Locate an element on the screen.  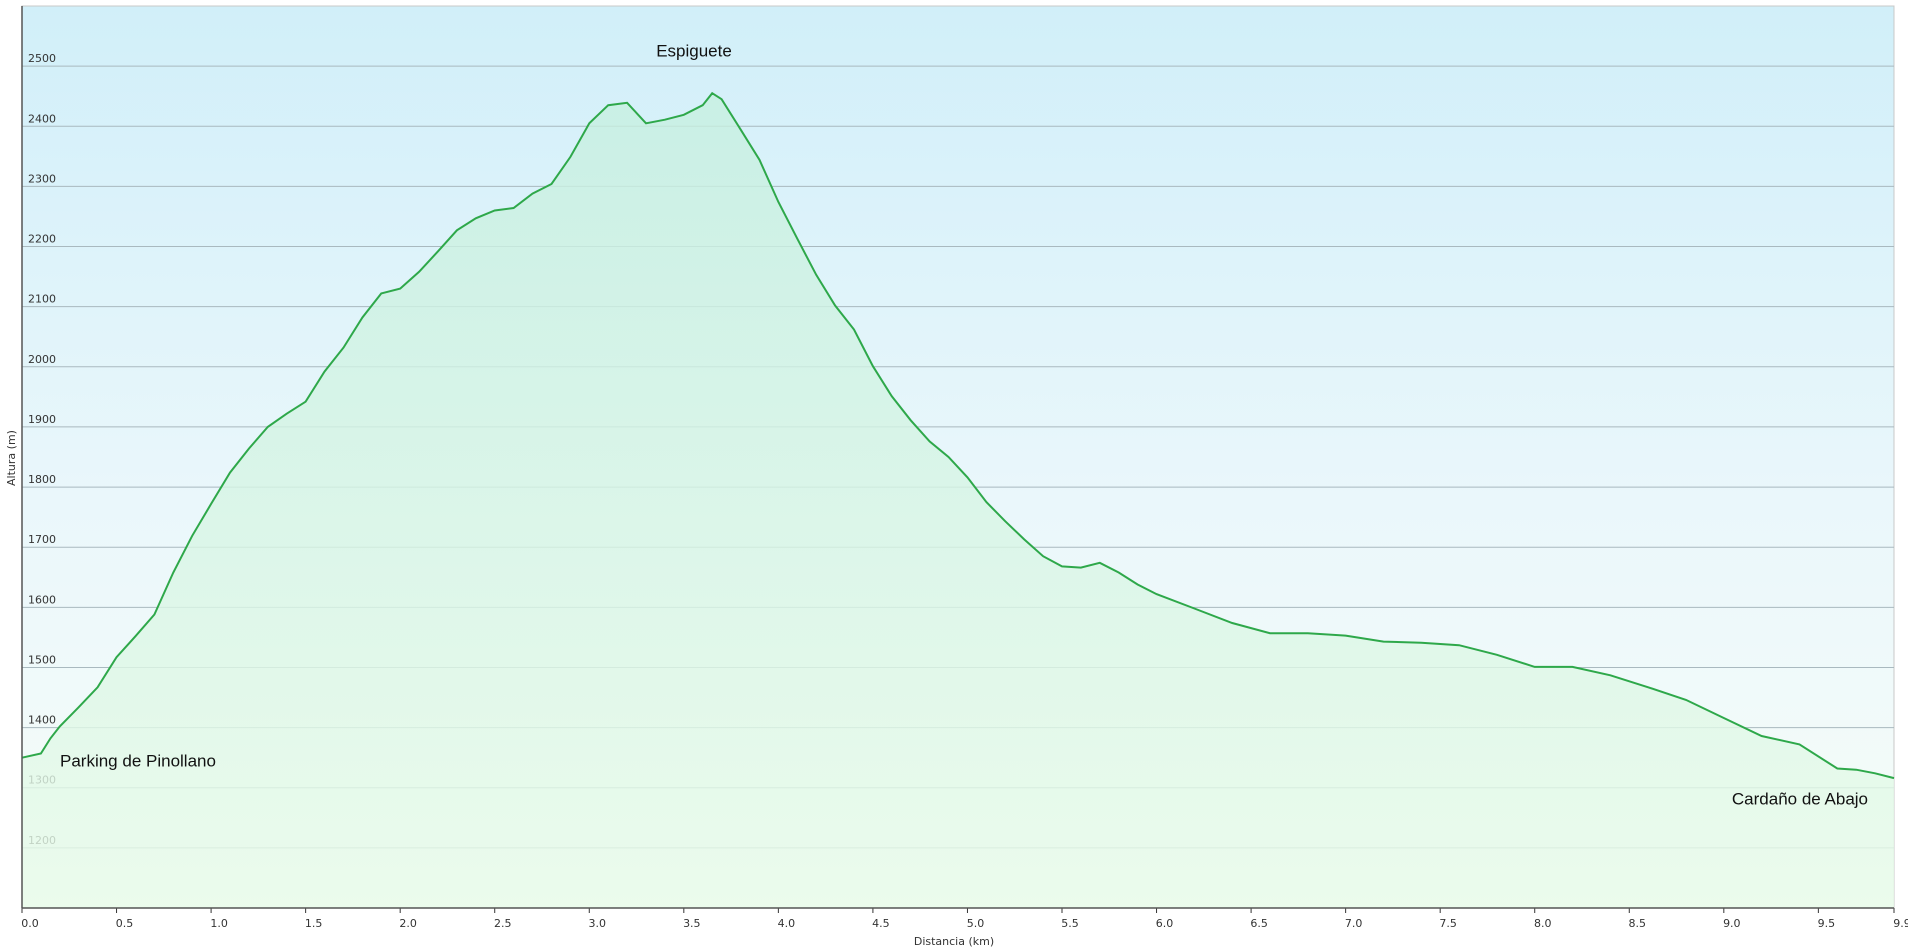
y-tick-label: 1900 is located at coordinates (42, 419).